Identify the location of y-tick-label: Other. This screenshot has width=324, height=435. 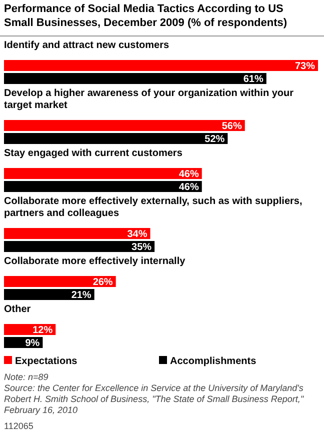
(17, 309).